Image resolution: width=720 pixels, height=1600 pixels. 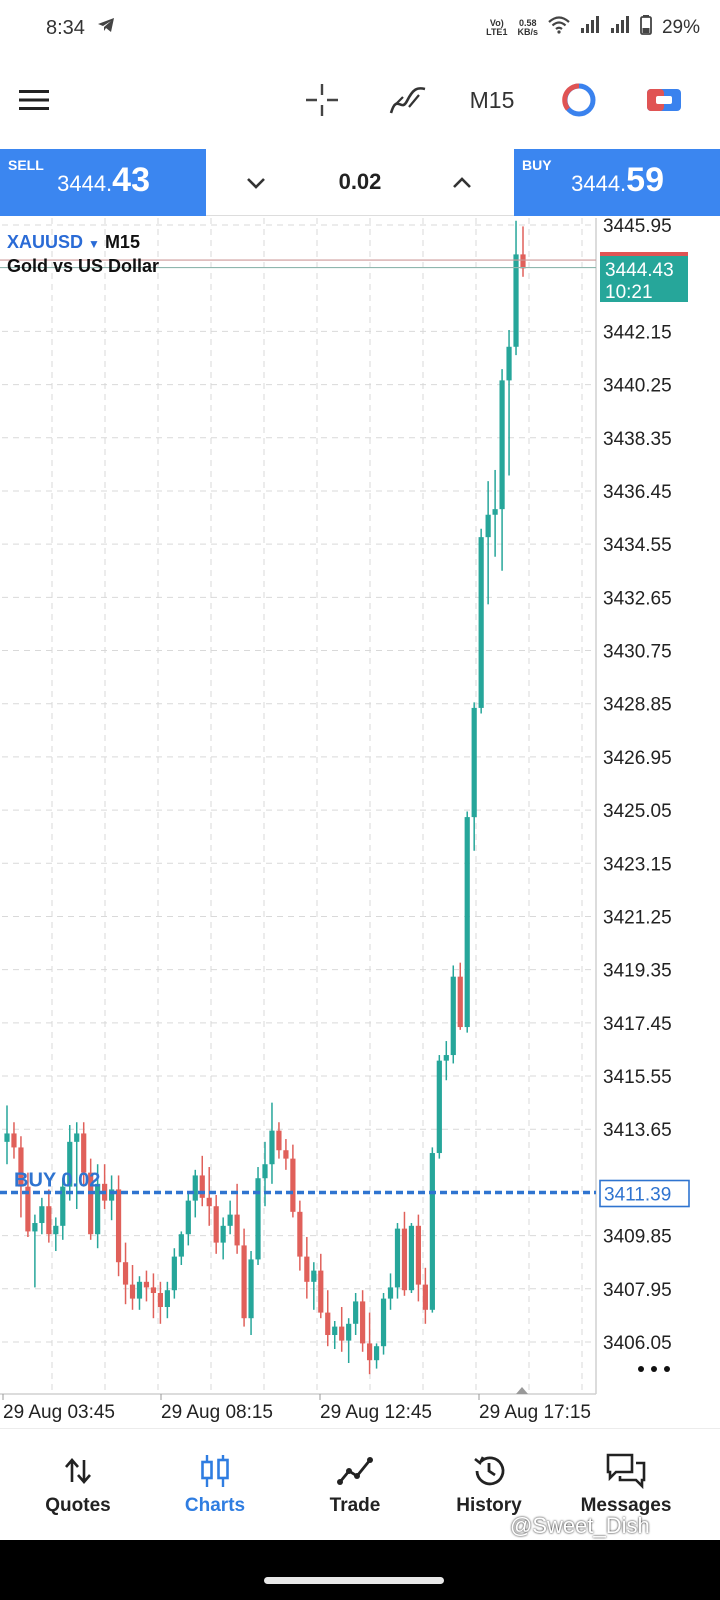 What do you see at coordinates (322, 100) in the screenshot?
I see `crosshair-button` at bounding box center [322, 100].